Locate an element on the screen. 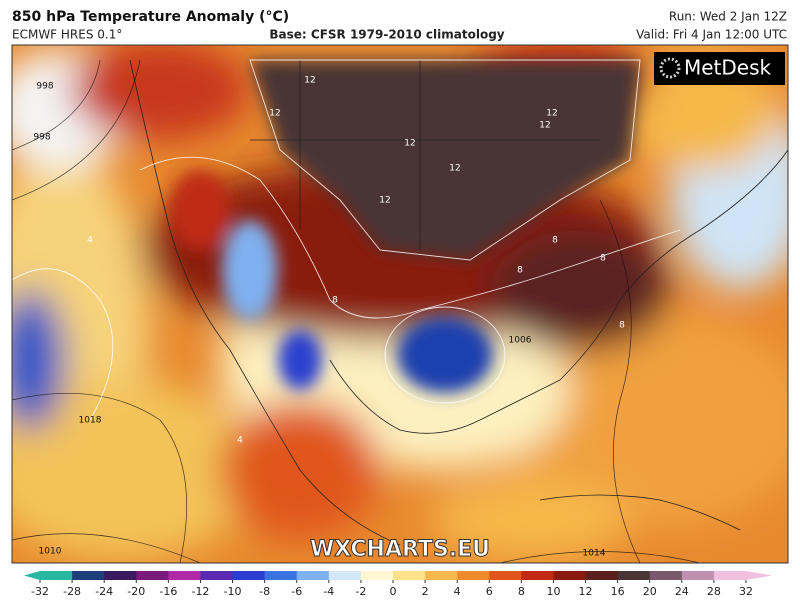  brand-name: MetDesk is located at coordinates (728, 68).